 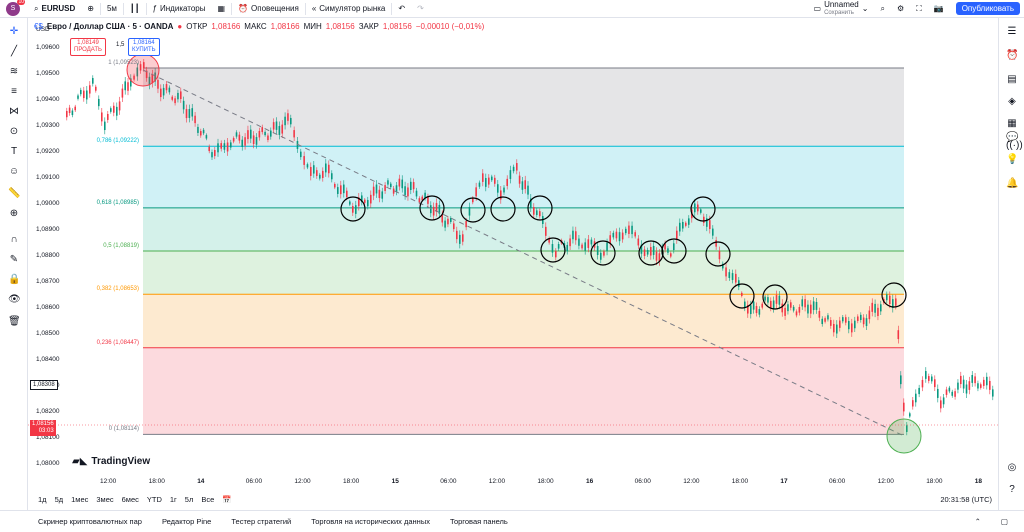 What do you see at coordinates (90, 9) in the screenshot?
I see `compare-button: ⊕` at bounding box center [90, 9].